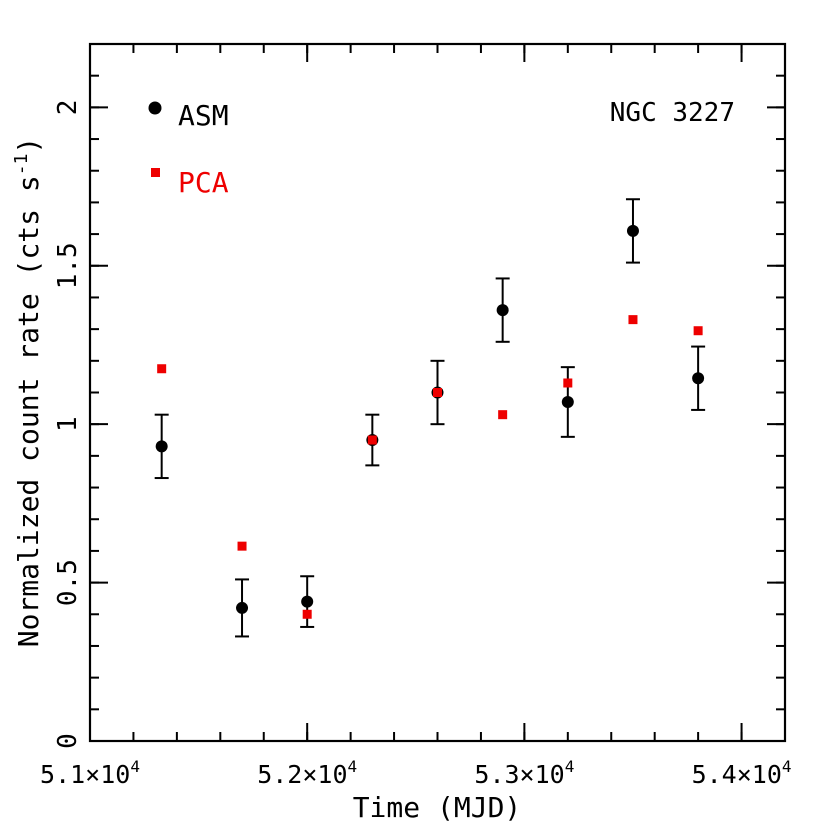  What do you see at coordinates (68, 424) in the screenshot?
I see `y-tick-label: 1` at bounding box center [68, 424].